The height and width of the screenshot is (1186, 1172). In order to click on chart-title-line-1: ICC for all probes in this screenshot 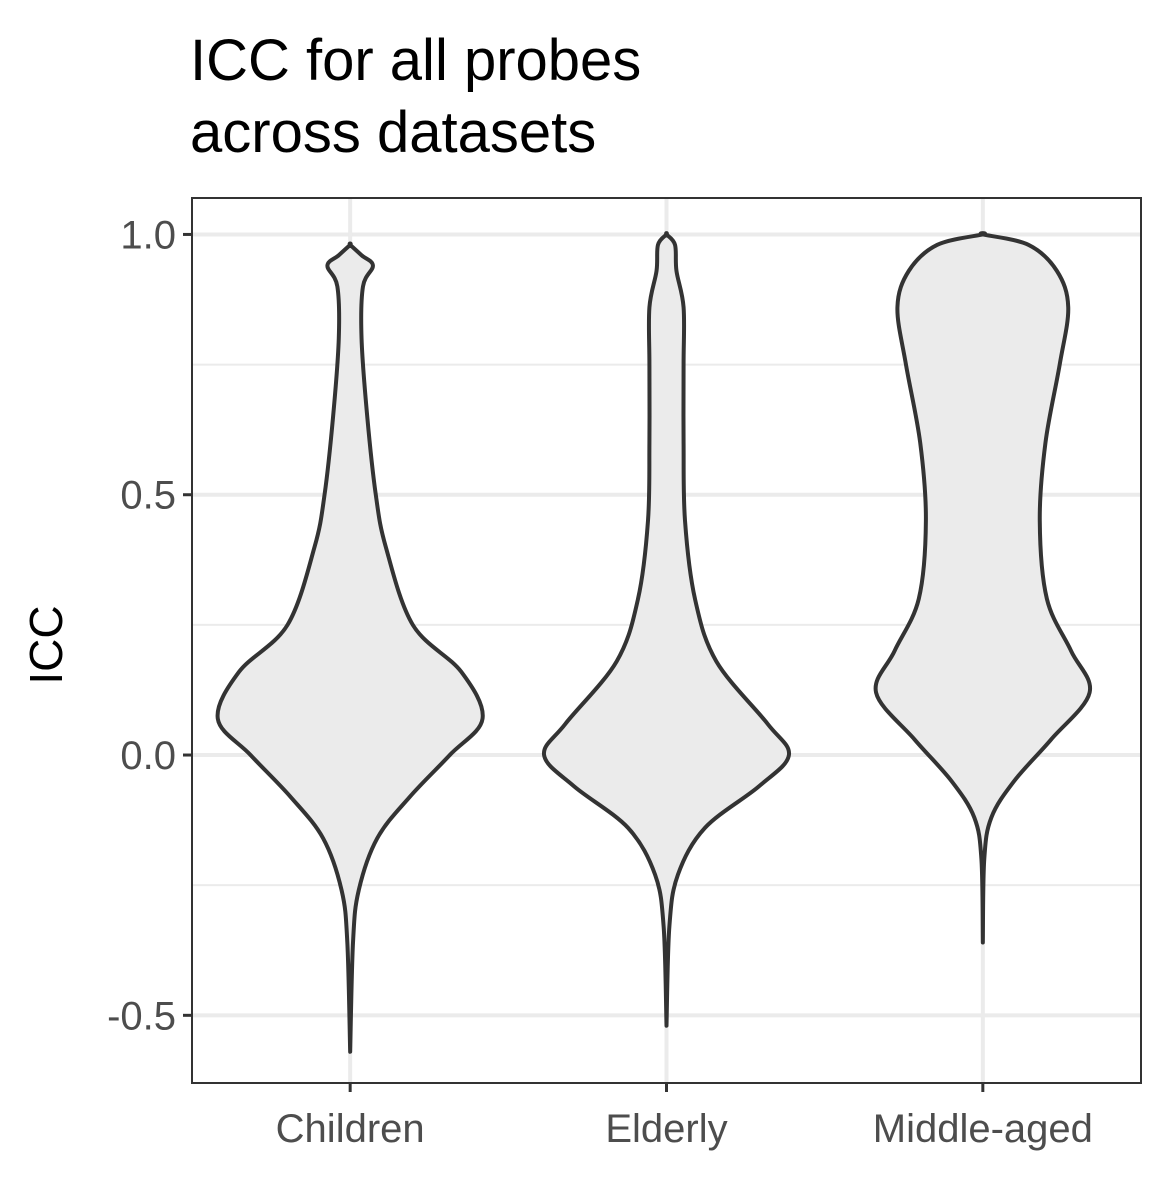, I will do `click(415, 60)`.